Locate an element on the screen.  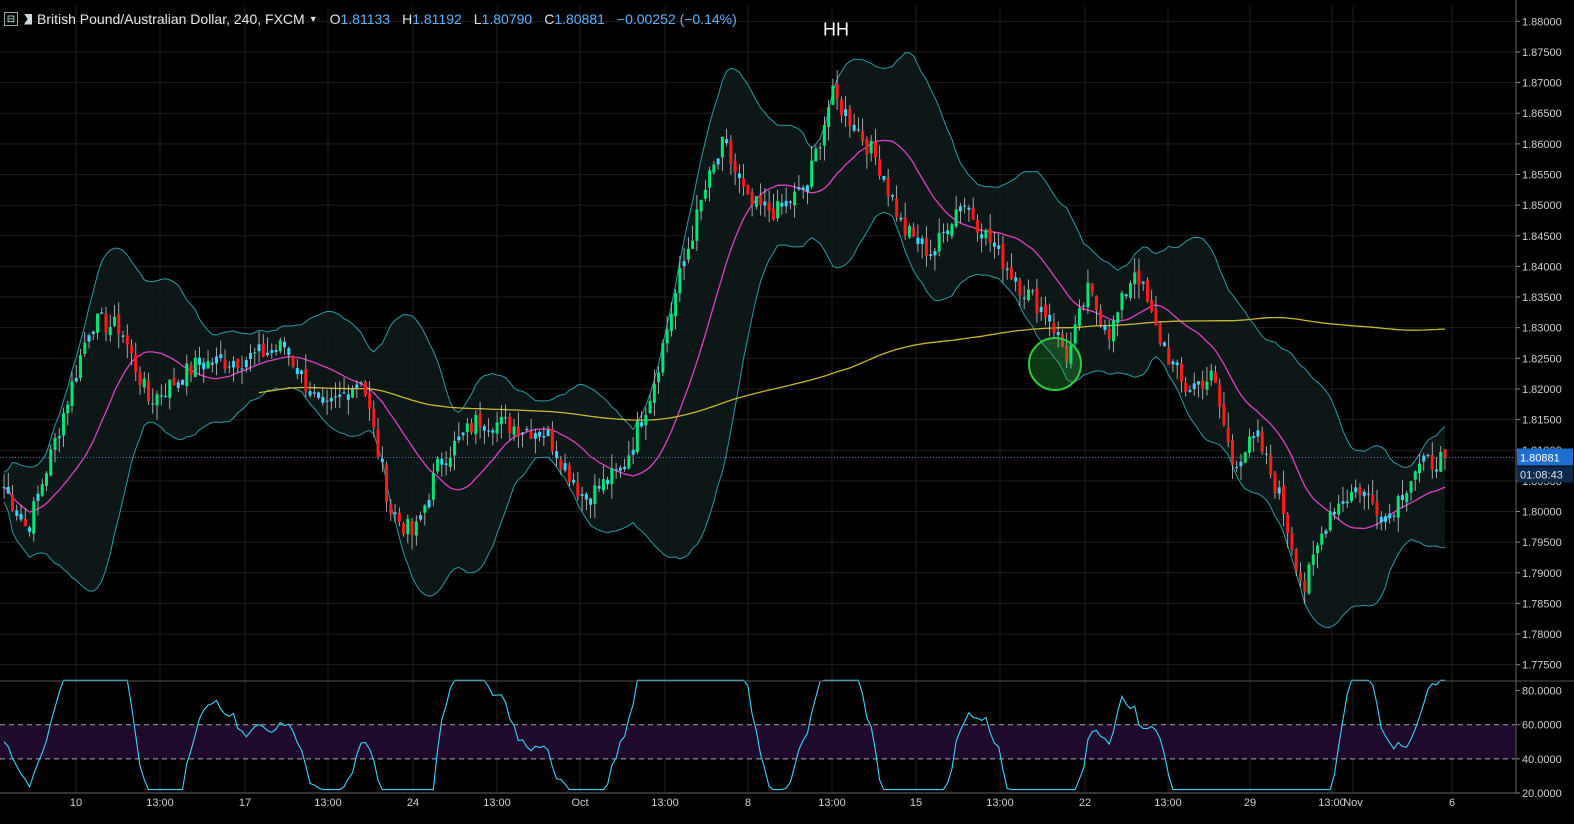
price-tick-label: 1.84500 is located at coordinates (1542, 237).